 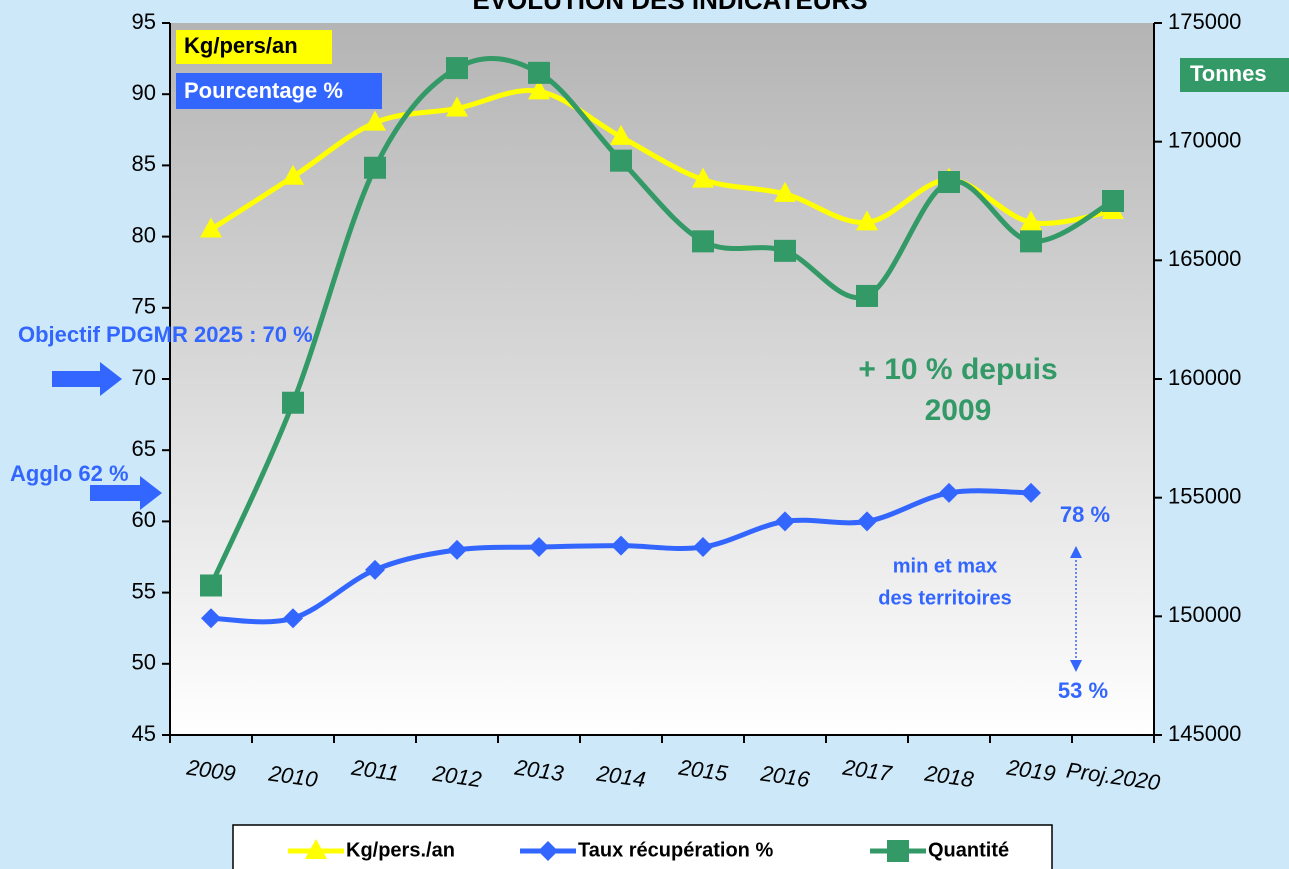 What do you see at coordinates (210, 770) in the screenshot?
I see `x-tick-label: 2009` at bounding box center [210, 770].